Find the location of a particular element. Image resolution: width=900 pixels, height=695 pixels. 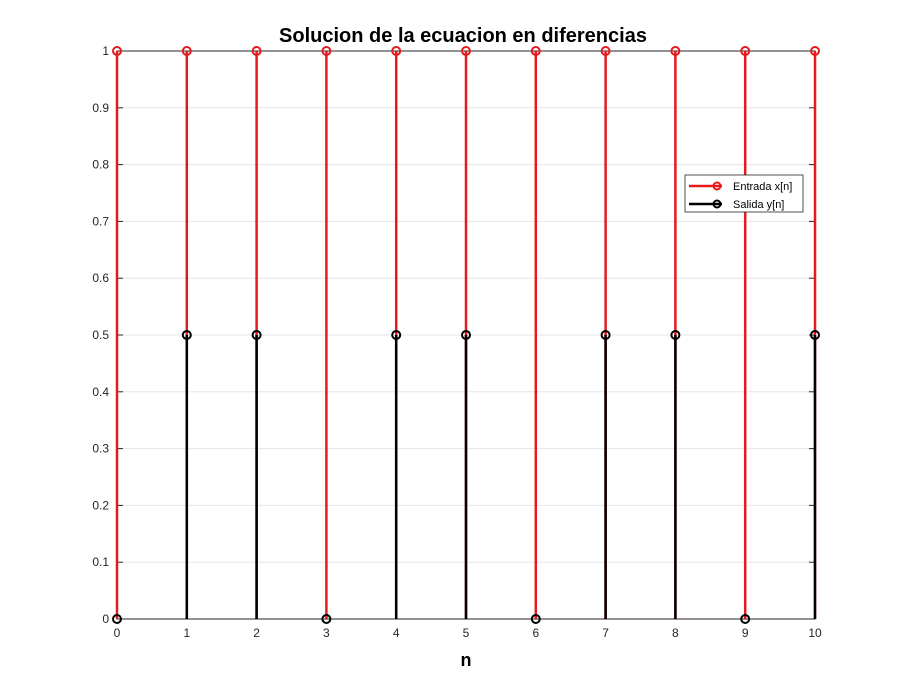

legend-box is located at coordinates (744, 193).